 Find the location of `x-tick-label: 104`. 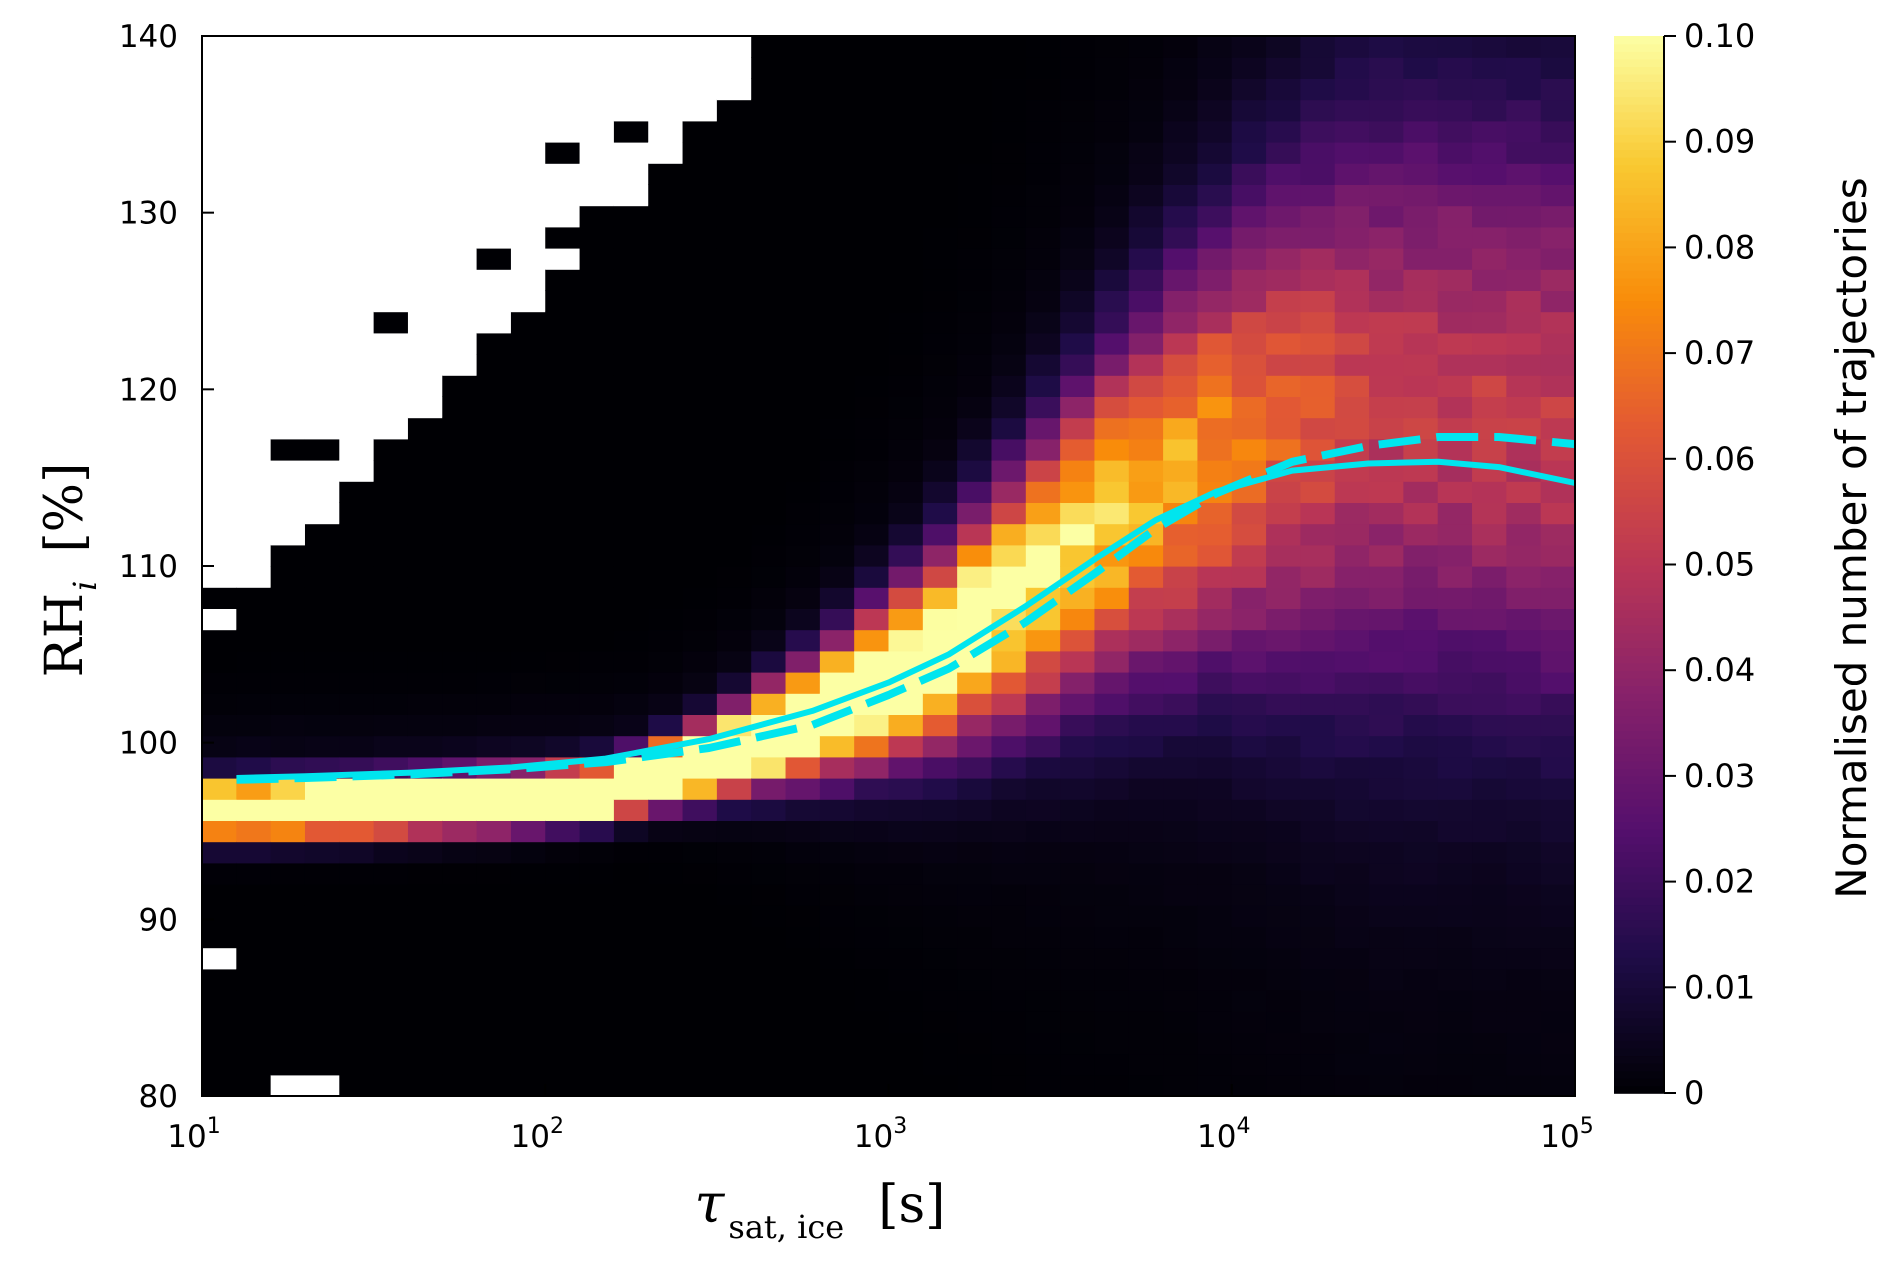

x-tick-label: 104 is located at coordinates (1223, 1134).